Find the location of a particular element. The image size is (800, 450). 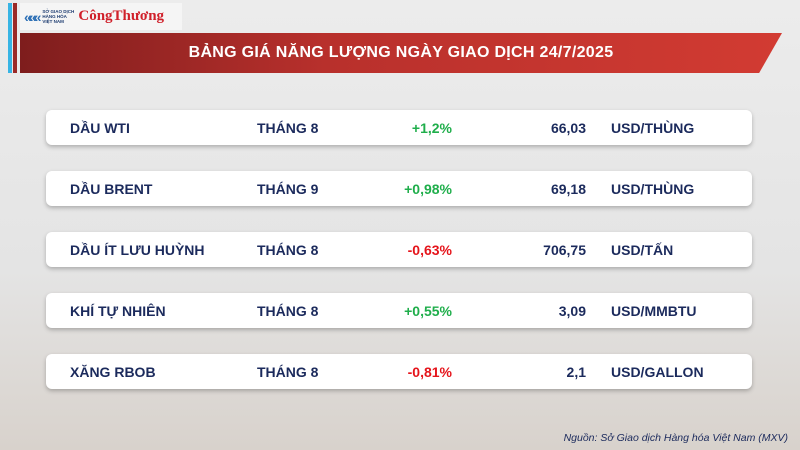

table-row: DẦU WTI THÁNG 8 +1,2% 66,03 USD/THÙNG is located at coordinates (399, 127).